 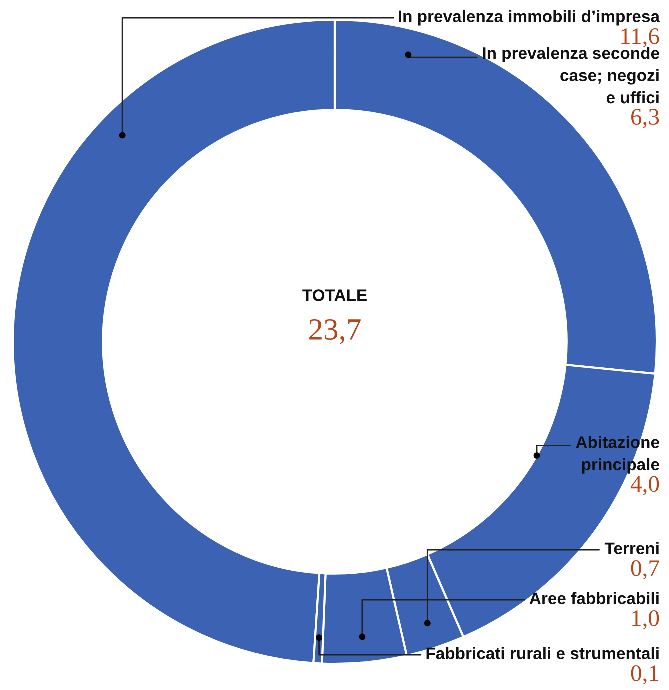 I want to click on slice-label: In prevalenza immobili d’impresa, so click(x=529, y=18).